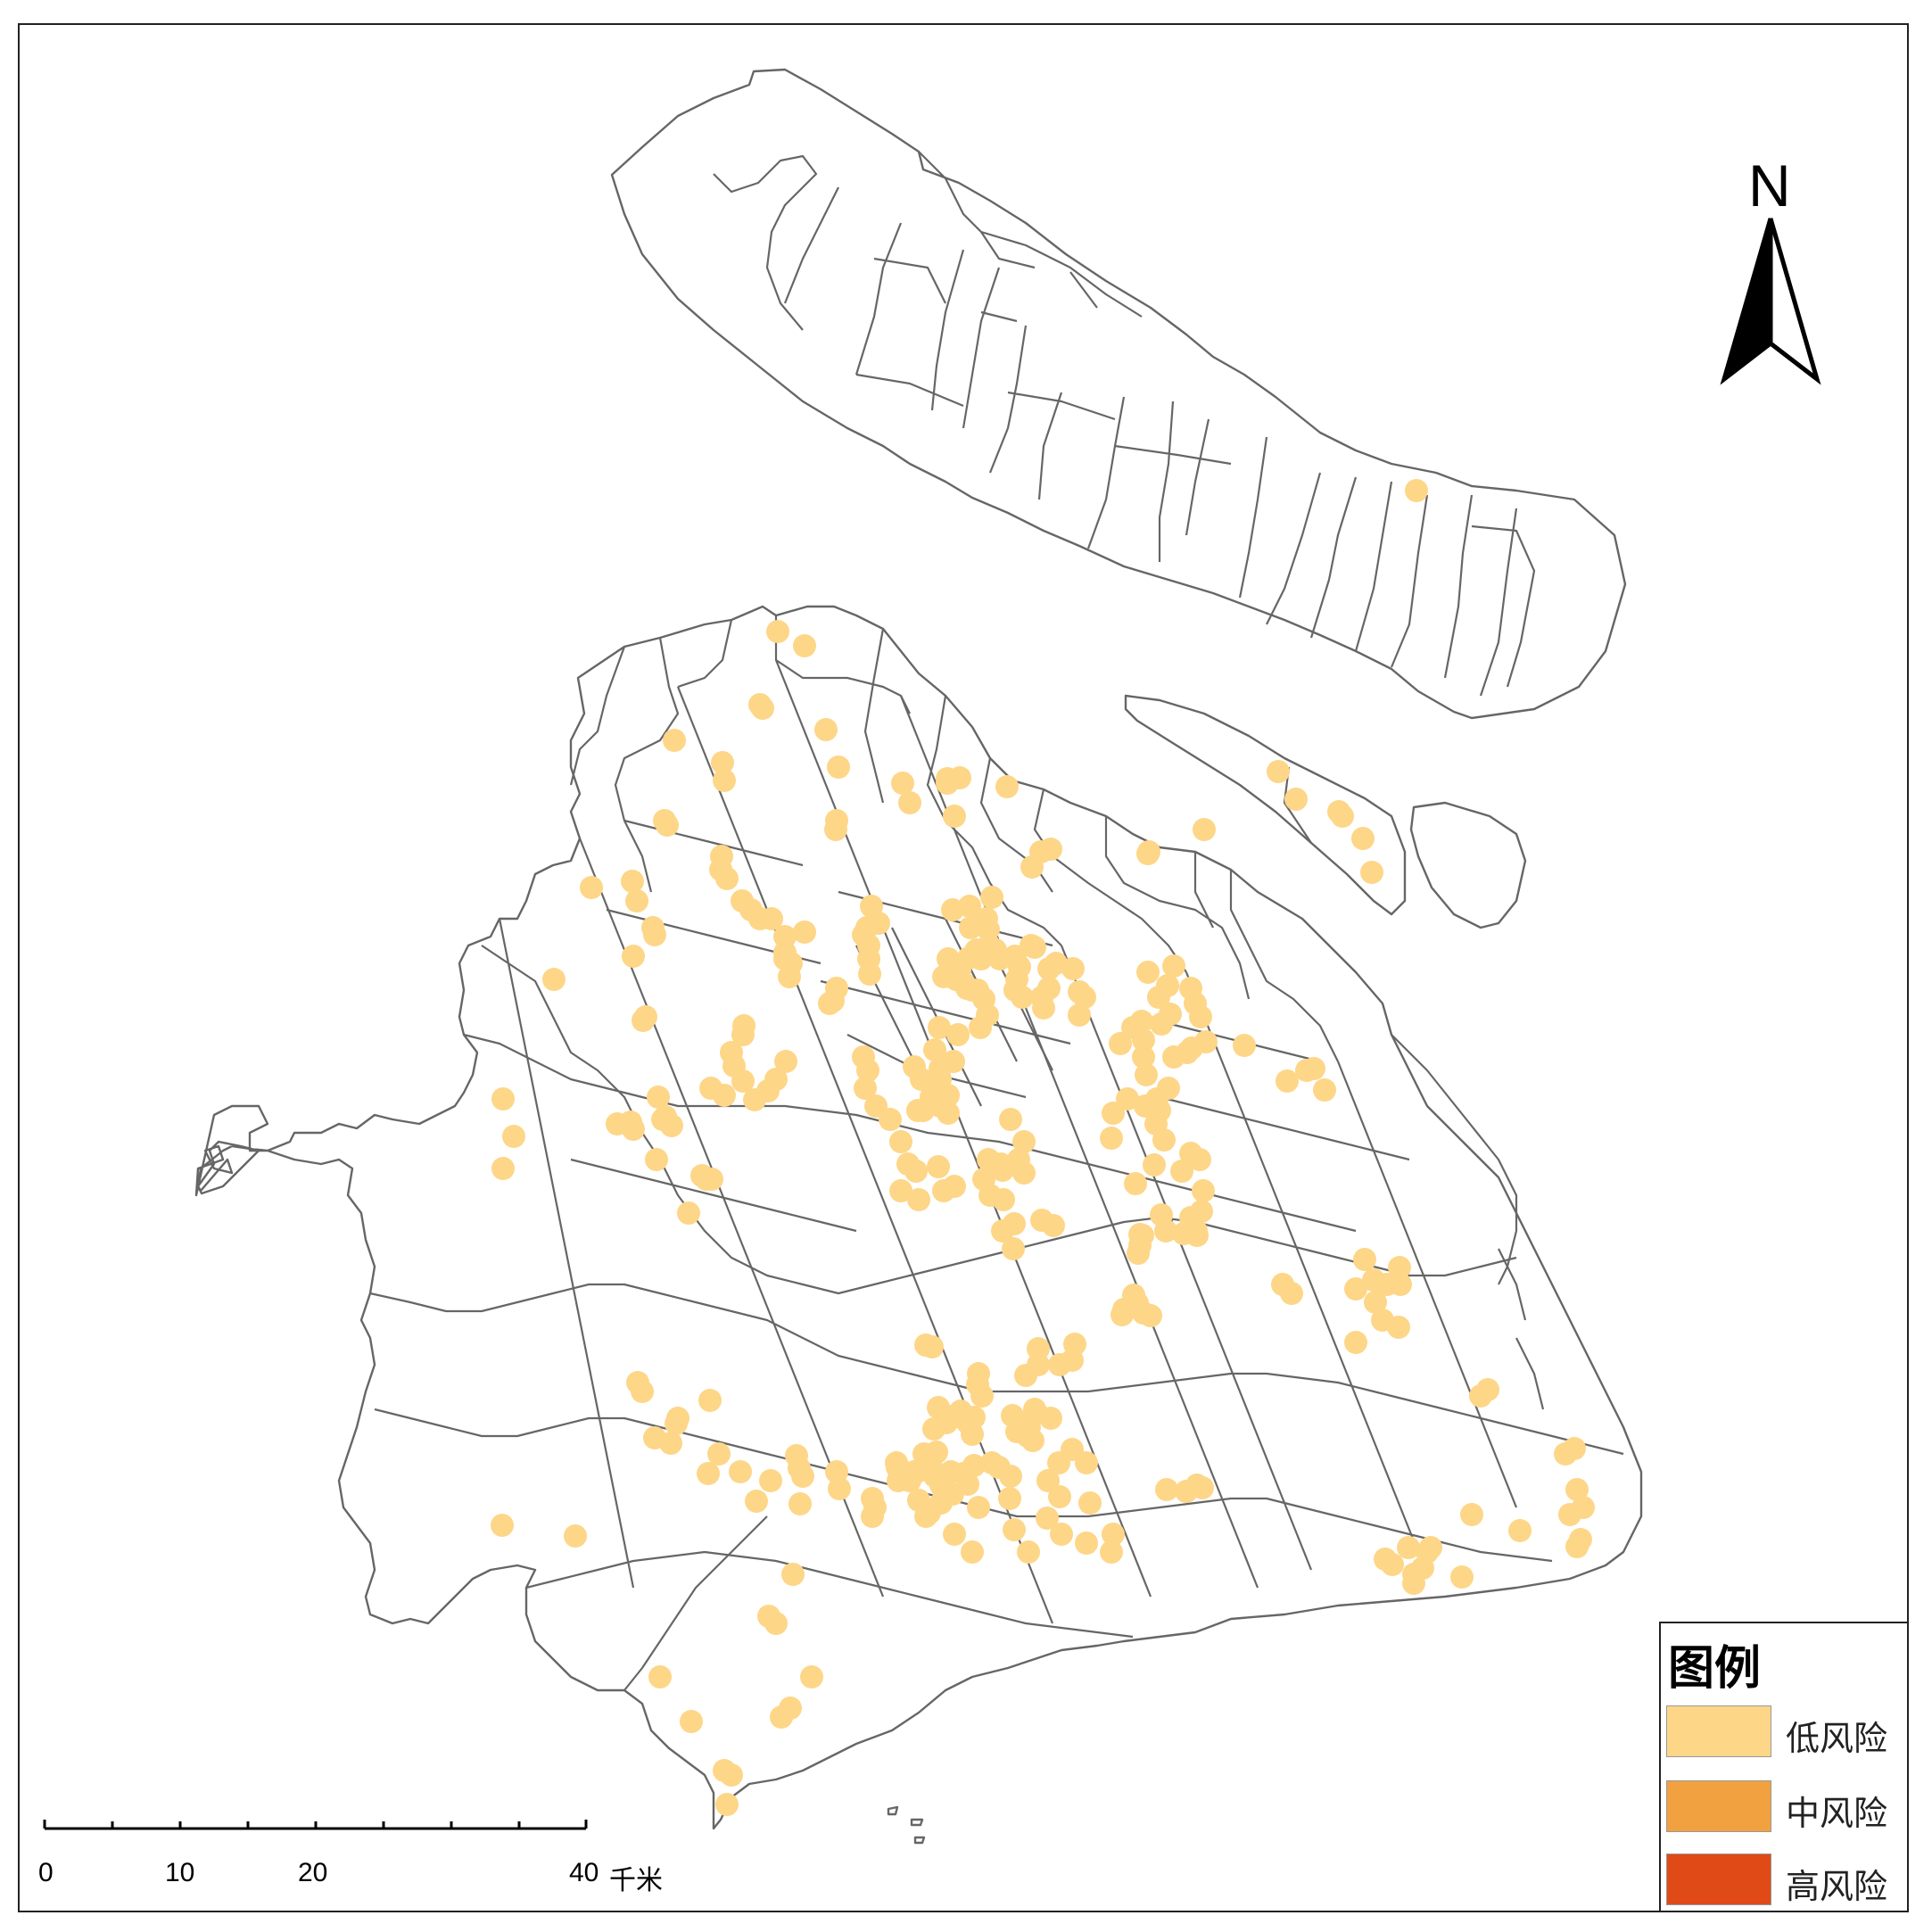 The height and width of the screenshot is (1932, 1932). I want to click on legend-swatch-high, so click(1719, 1879).